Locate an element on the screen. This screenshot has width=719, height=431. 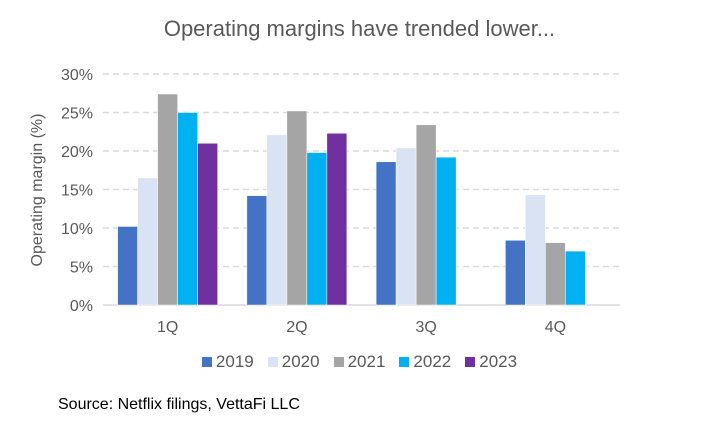
bar-2022-3Q is located at coordinates (446, 231).